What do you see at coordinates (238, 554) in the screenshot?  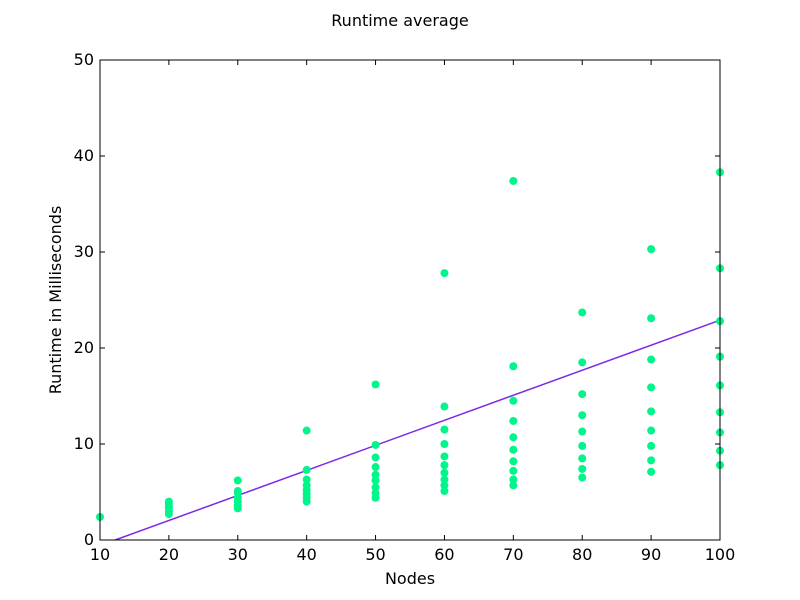 I see `x-tick-label: 30` at bounding box center [238, 554].